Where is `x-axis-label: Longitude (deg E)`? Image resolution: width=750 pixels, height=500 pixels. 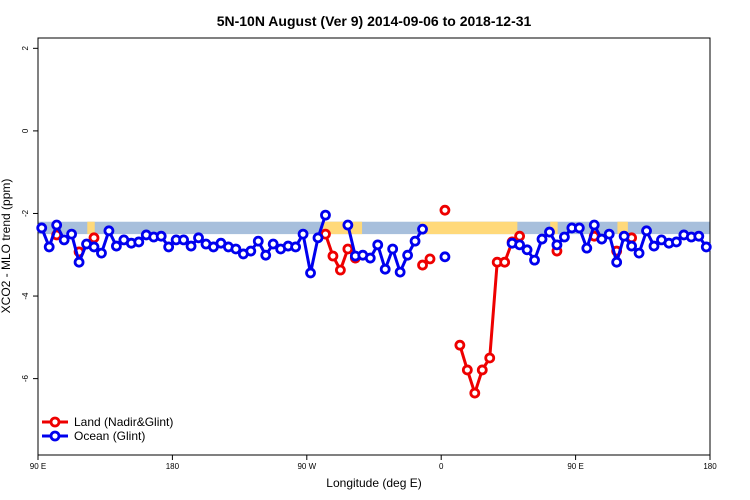
x-axis-label: Longitude (deg E) is located at coordinates (373, 483).